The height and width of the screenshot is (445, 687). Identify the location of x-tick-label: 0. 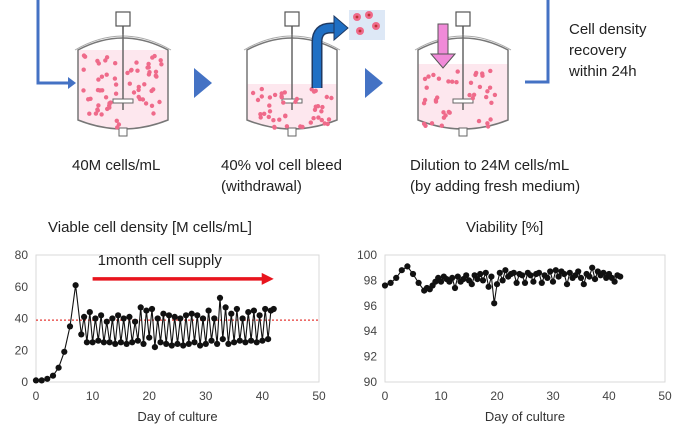
(385, 396).